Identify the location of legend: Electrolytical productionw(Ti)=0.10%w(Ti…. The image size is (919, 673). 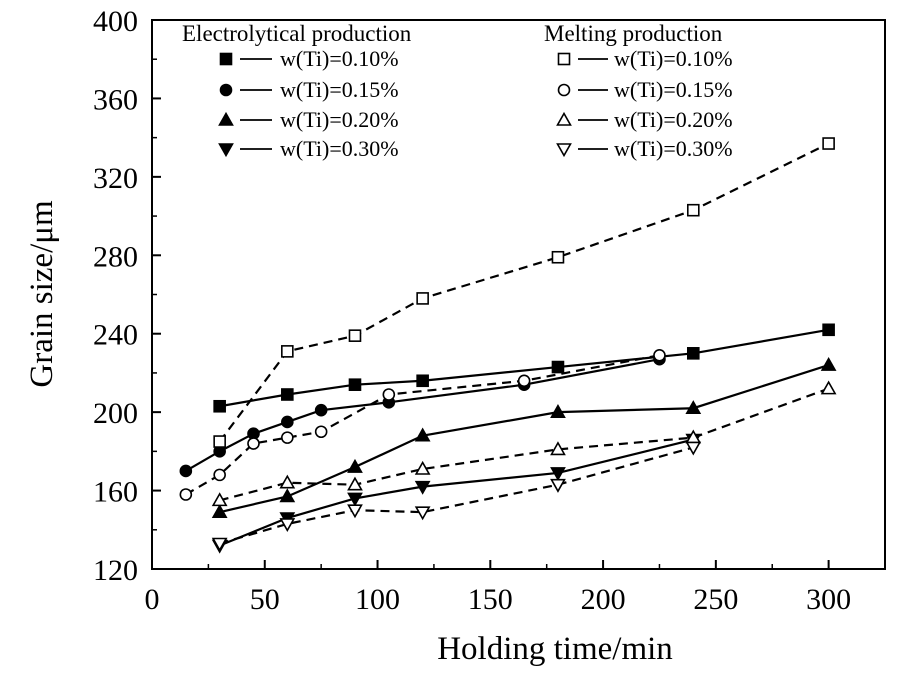
(457, 91).